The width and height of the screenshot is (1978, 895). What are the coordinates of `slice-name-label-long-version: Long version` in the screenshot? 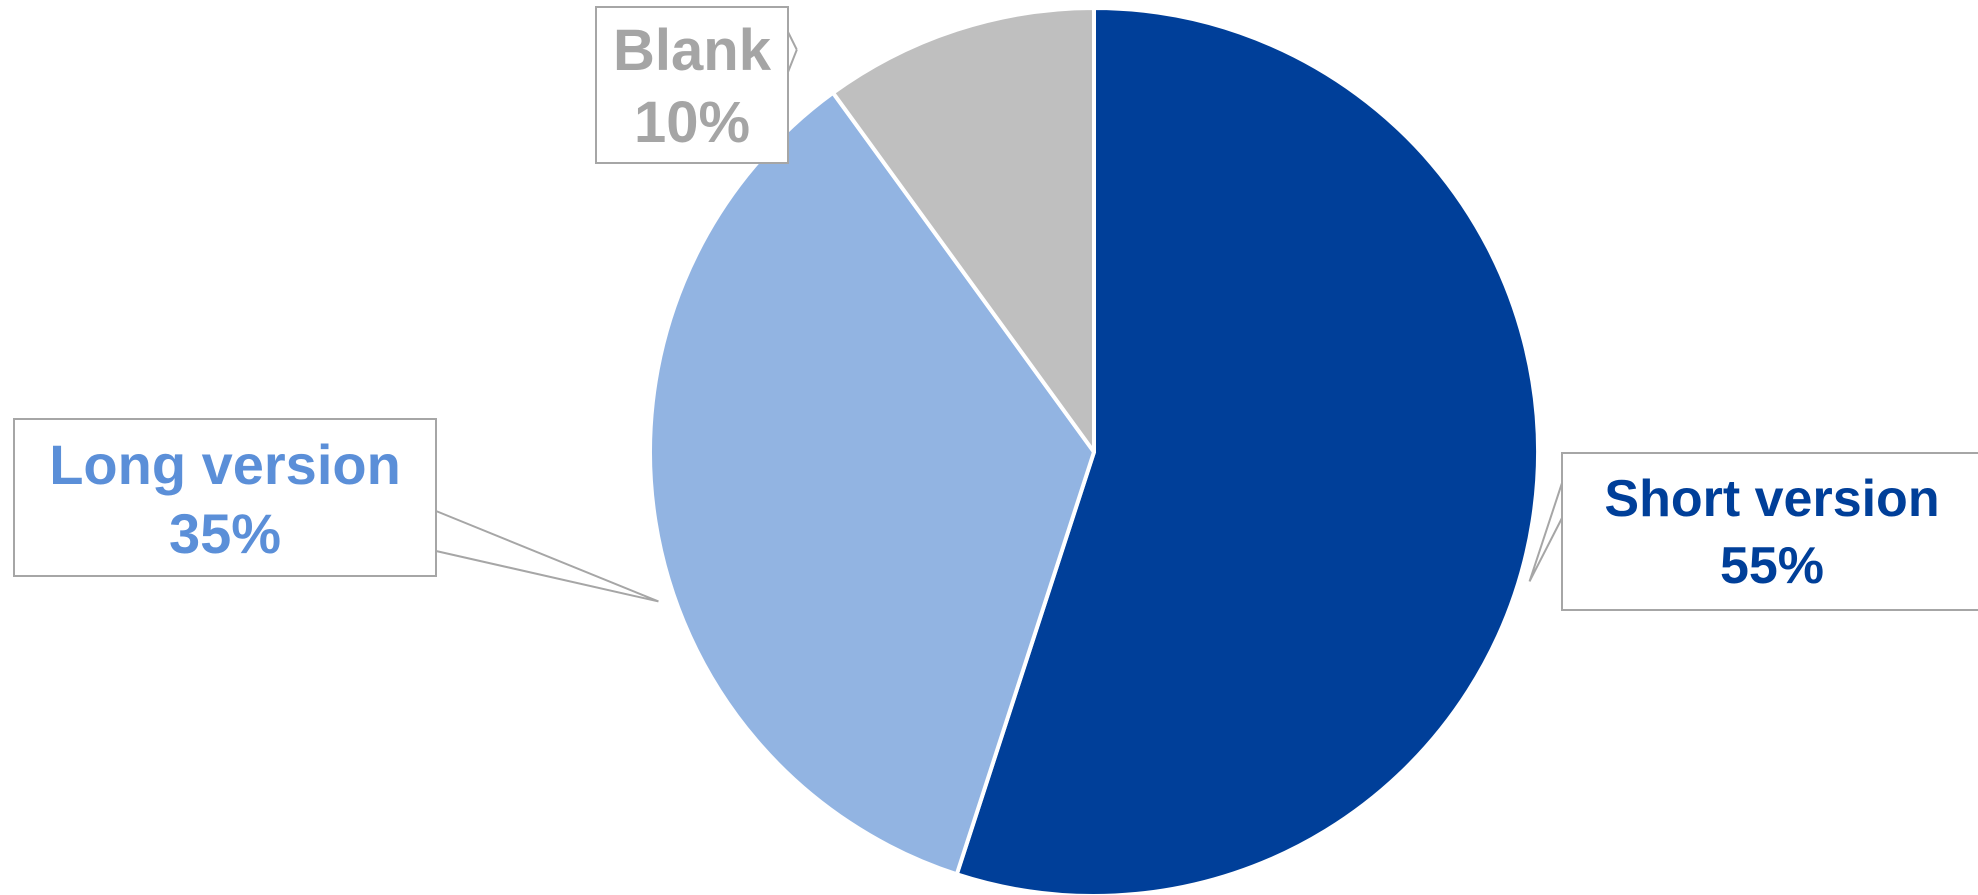 It's located at (225, 464).